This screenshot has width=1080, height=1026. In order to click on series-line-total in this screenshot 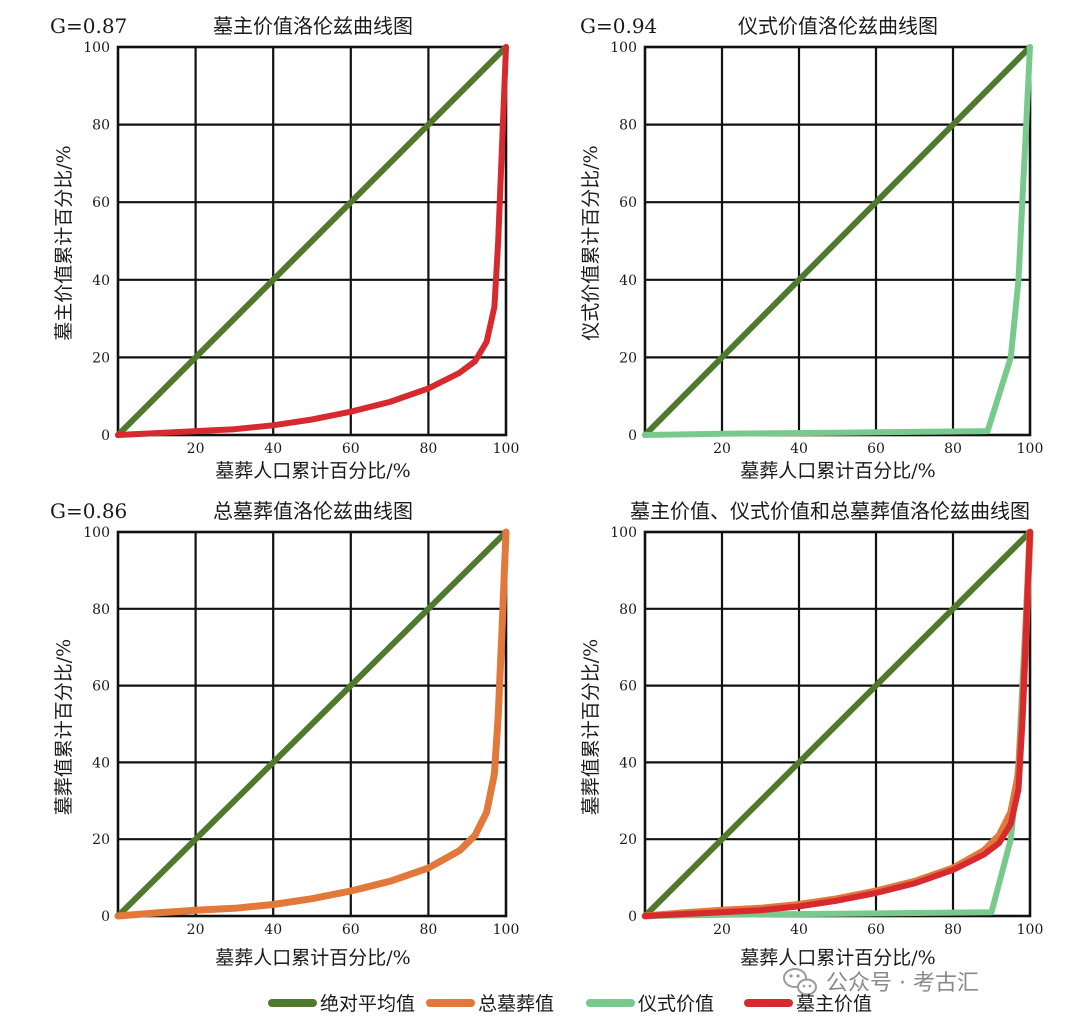, I will do `click(312, 724)`.